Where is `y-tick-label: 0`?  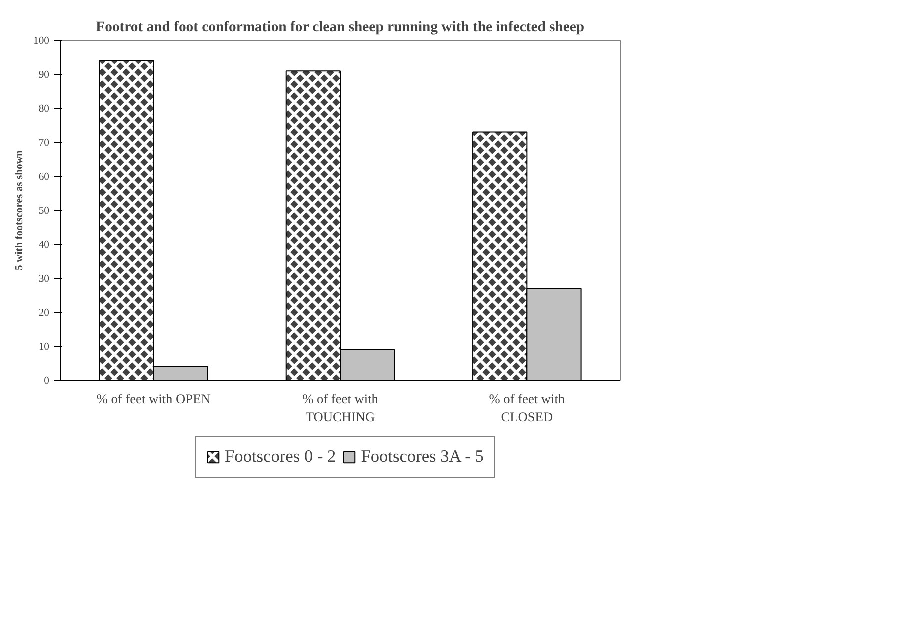
y-tick-label: 0 is located at coordinates (47, 381).